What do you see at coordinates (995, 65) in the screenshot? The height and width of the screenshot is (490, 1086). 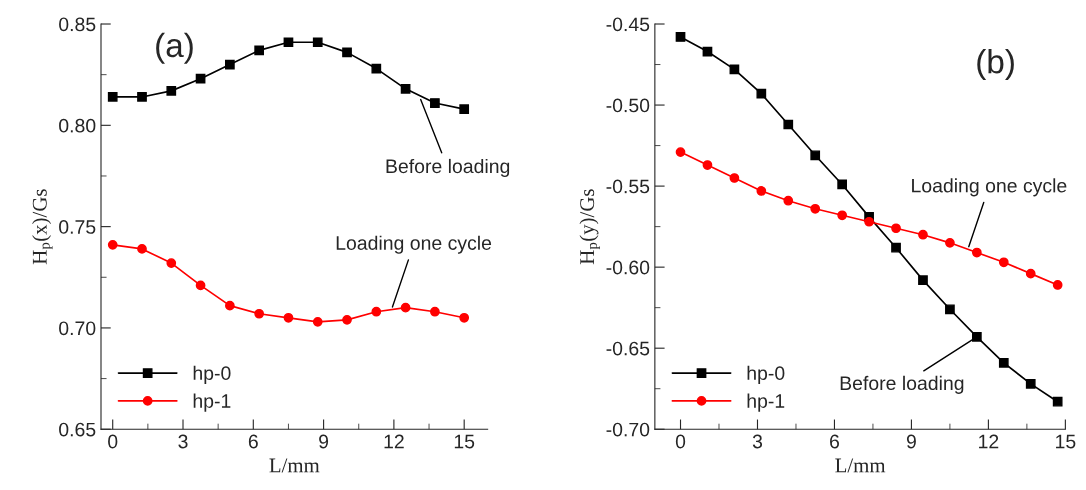 I see `annotation: (b)` at bounding box center [995, 65].